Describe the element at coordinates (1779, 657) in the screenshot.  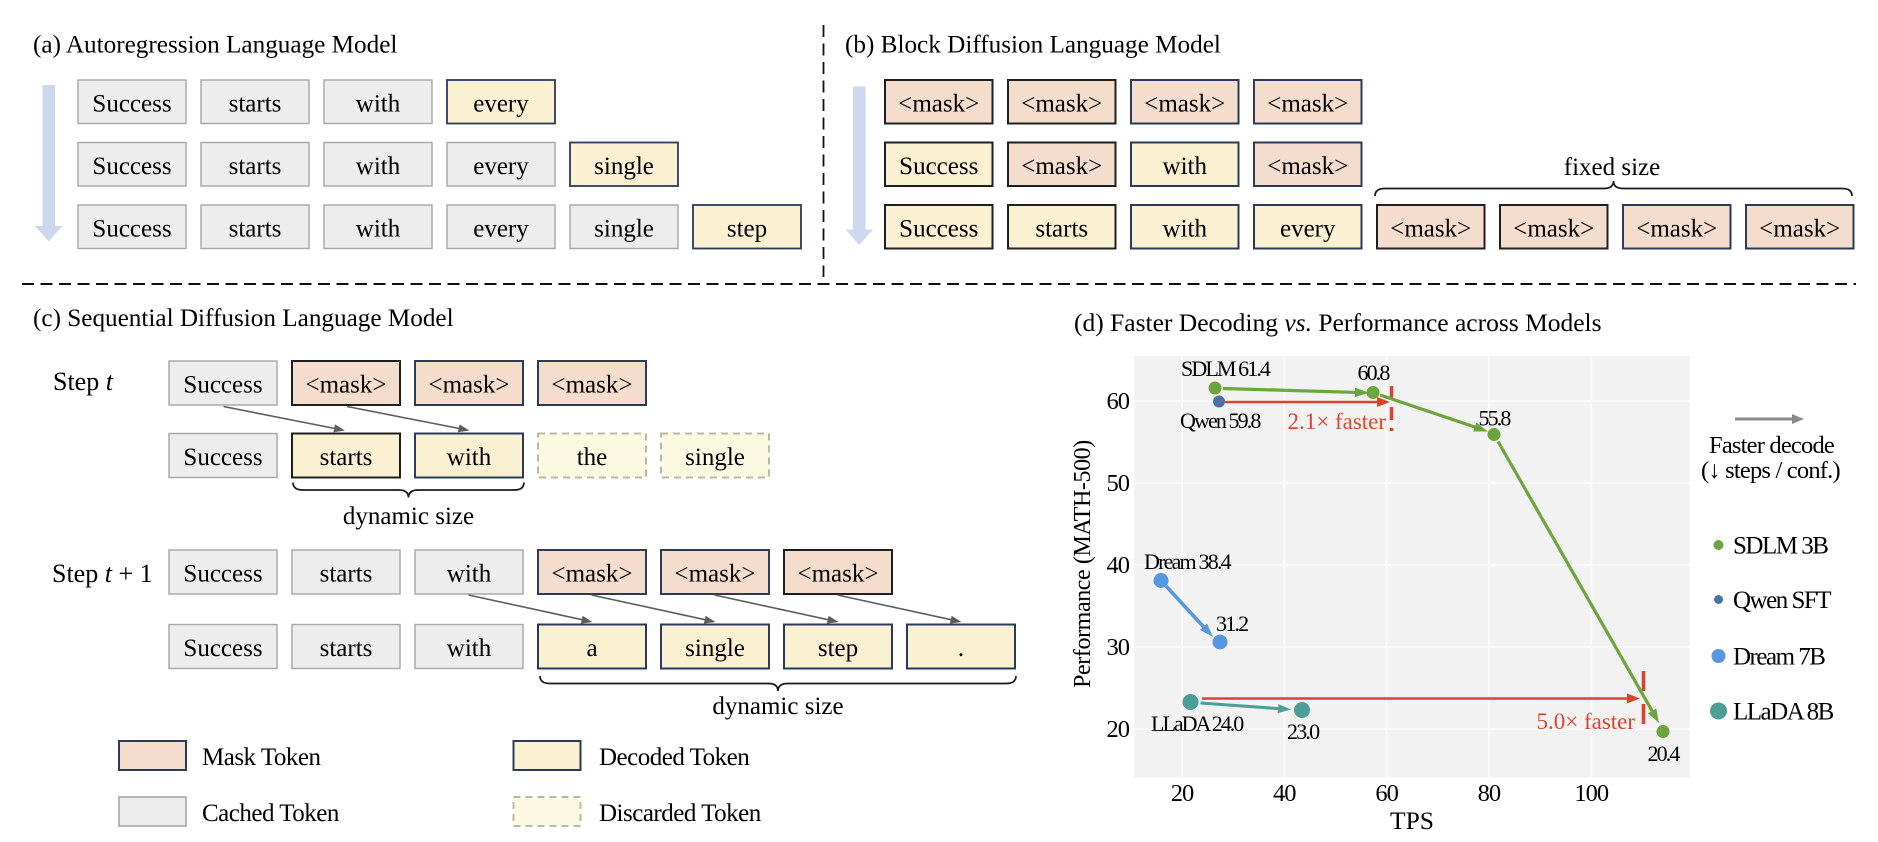
I see `svg-text: Dream 7B` at that location.